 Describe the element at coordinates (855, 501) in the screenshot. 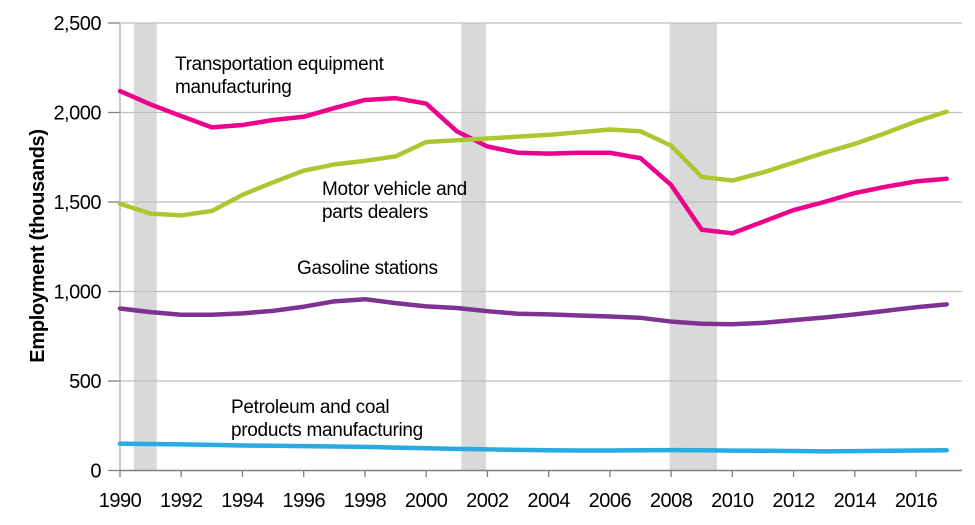

I see `x-tick-label: 2014` at that location.